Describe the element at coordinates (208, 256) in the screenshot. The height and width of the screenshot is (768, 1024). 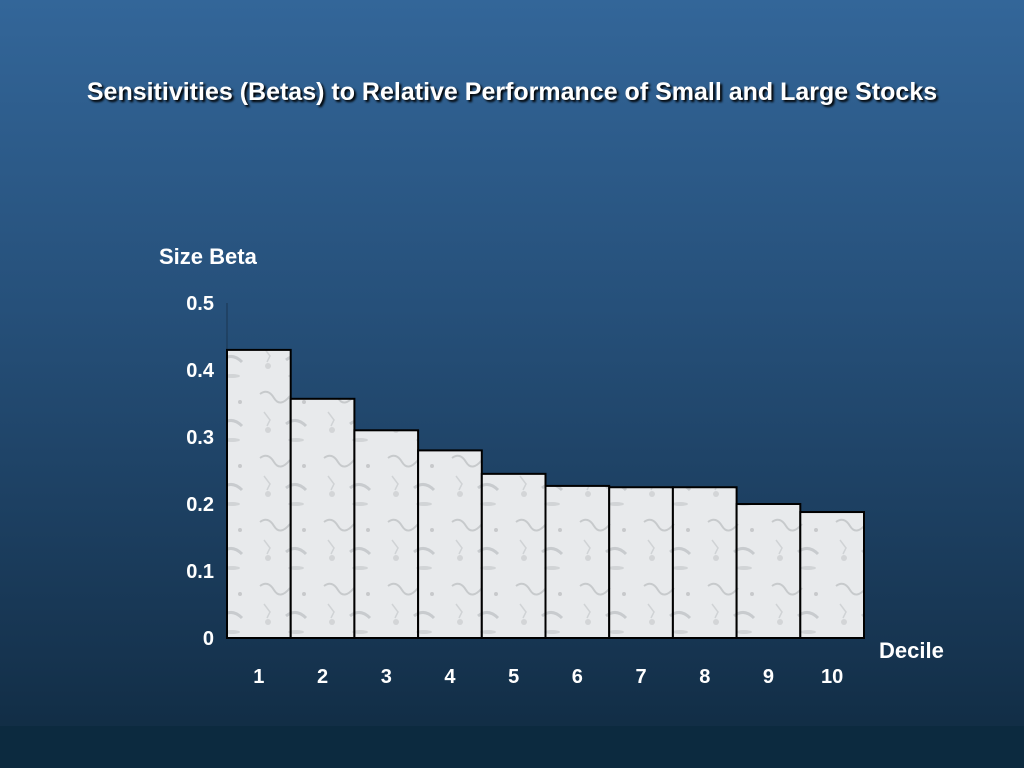
I see `y-axis-label: Size Beta` at that location.